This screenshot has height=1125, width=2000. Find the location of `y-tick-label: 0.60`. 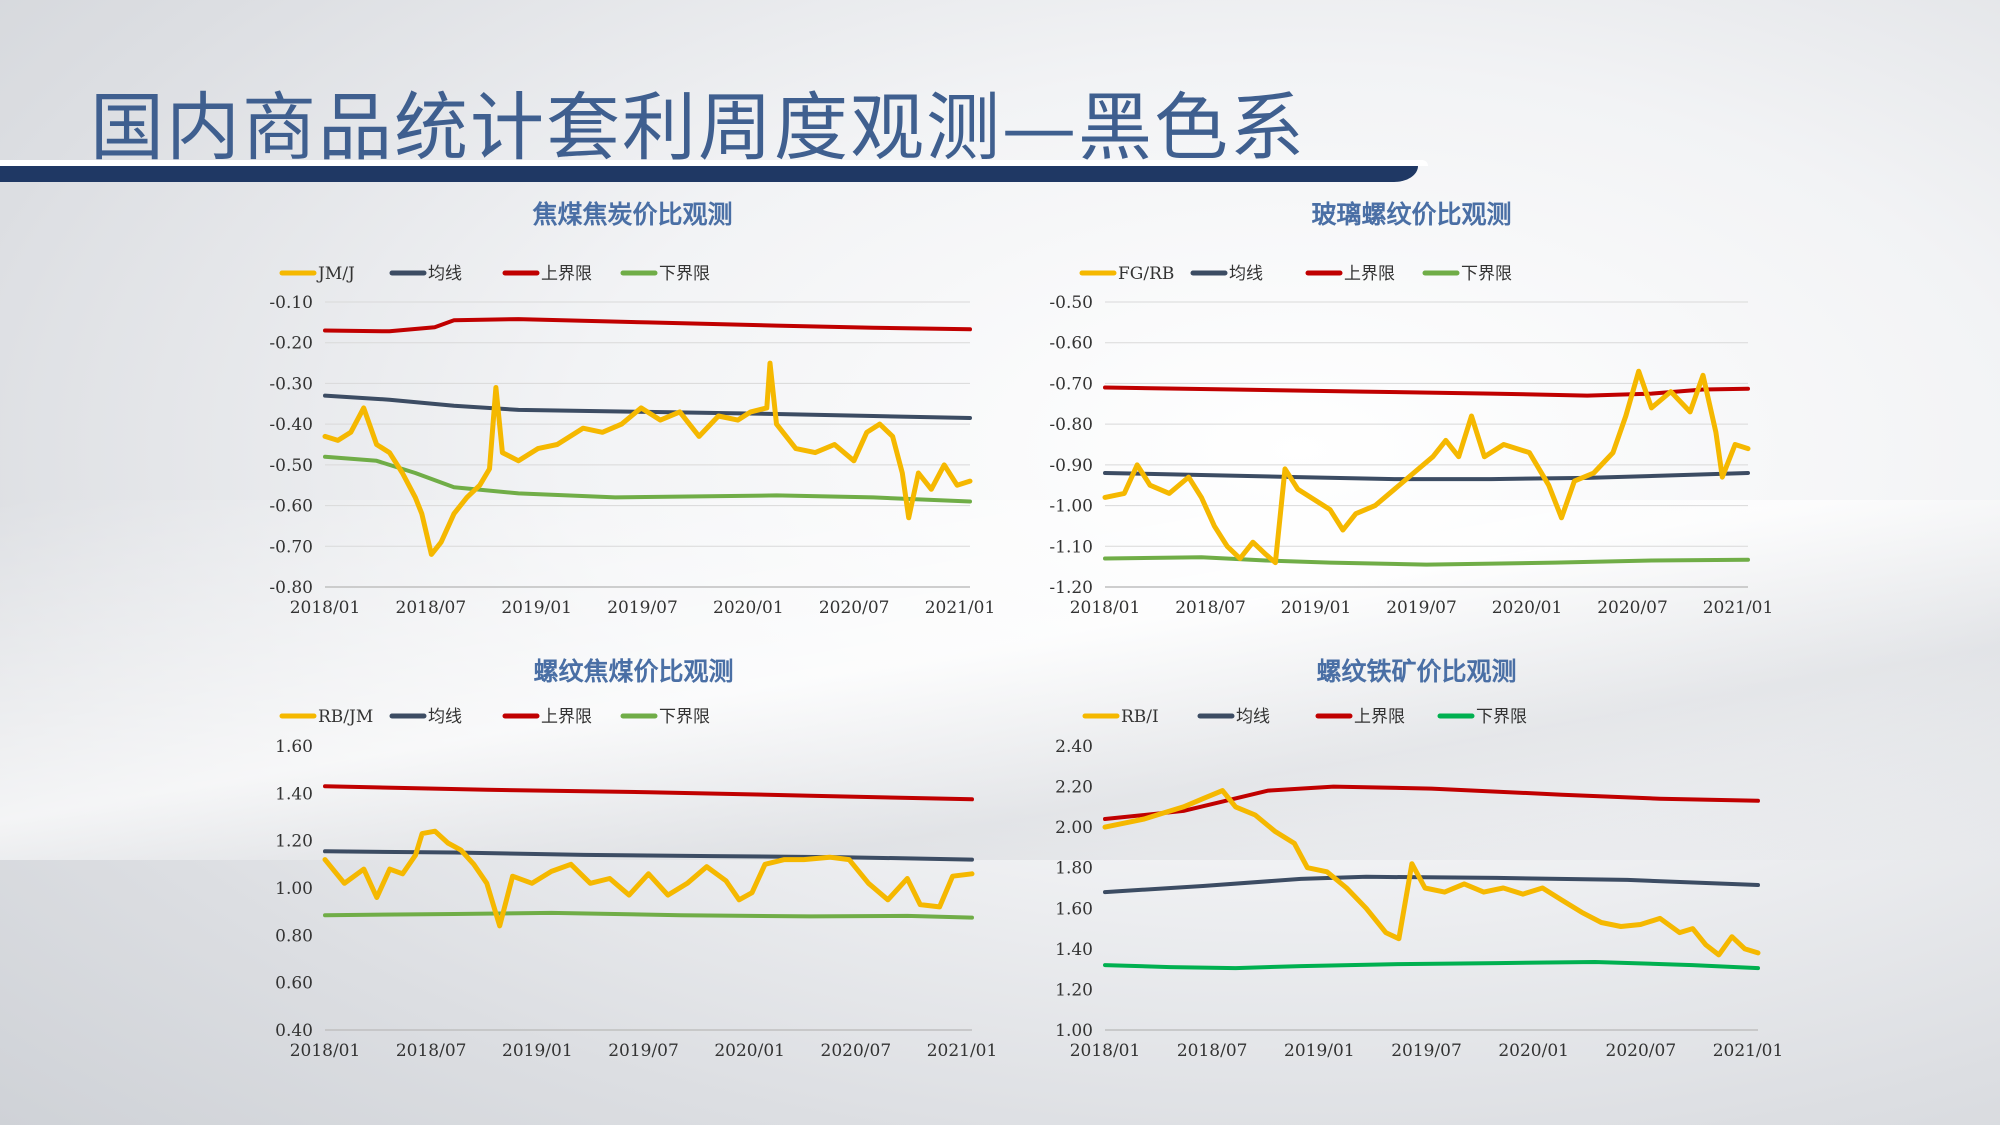

y-tick-label: 0.60 is located at coordinates (294, 984).